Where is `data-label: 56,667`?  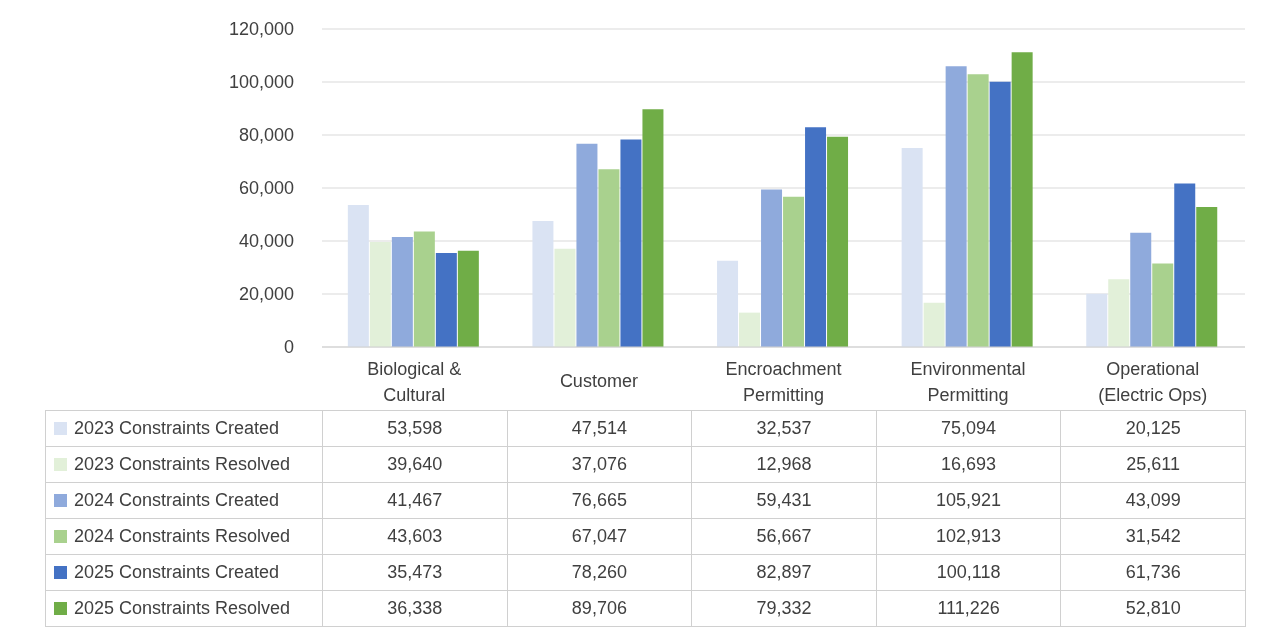 data-label: 56,667 is located at coordinates (784, 536).